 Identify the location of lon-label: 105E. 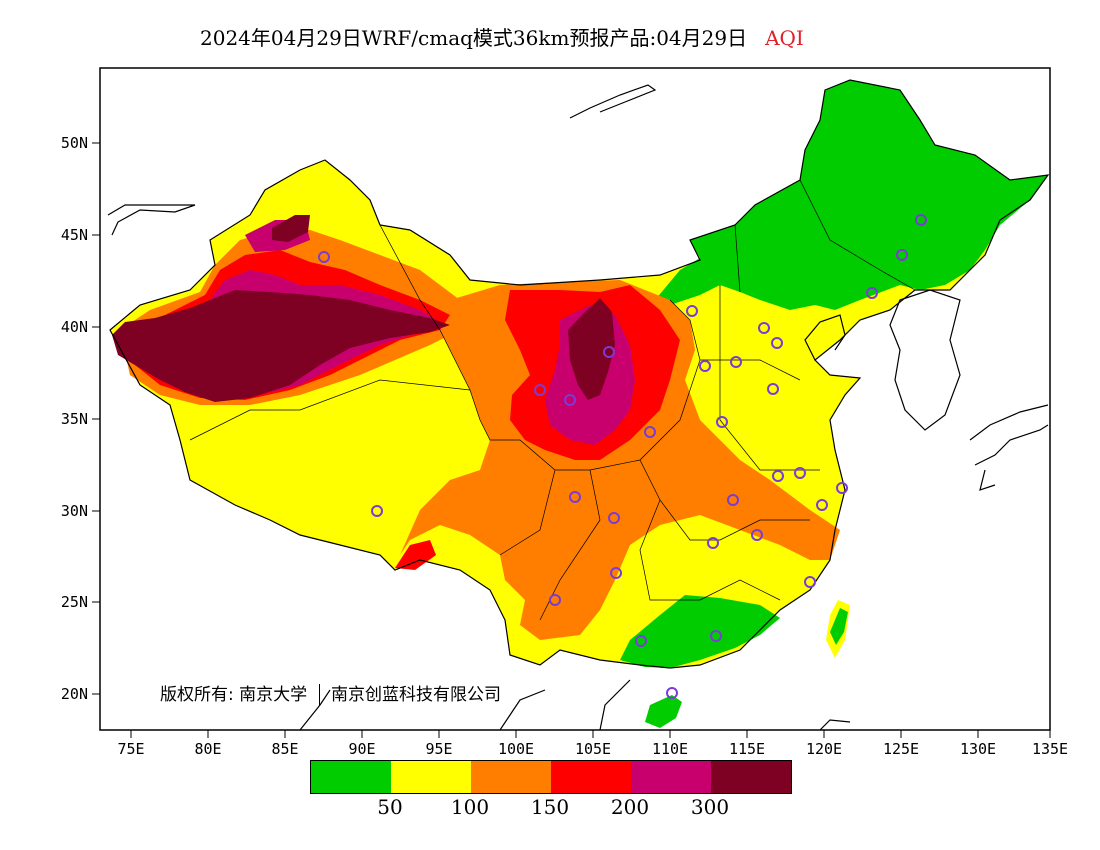
(593, 749).